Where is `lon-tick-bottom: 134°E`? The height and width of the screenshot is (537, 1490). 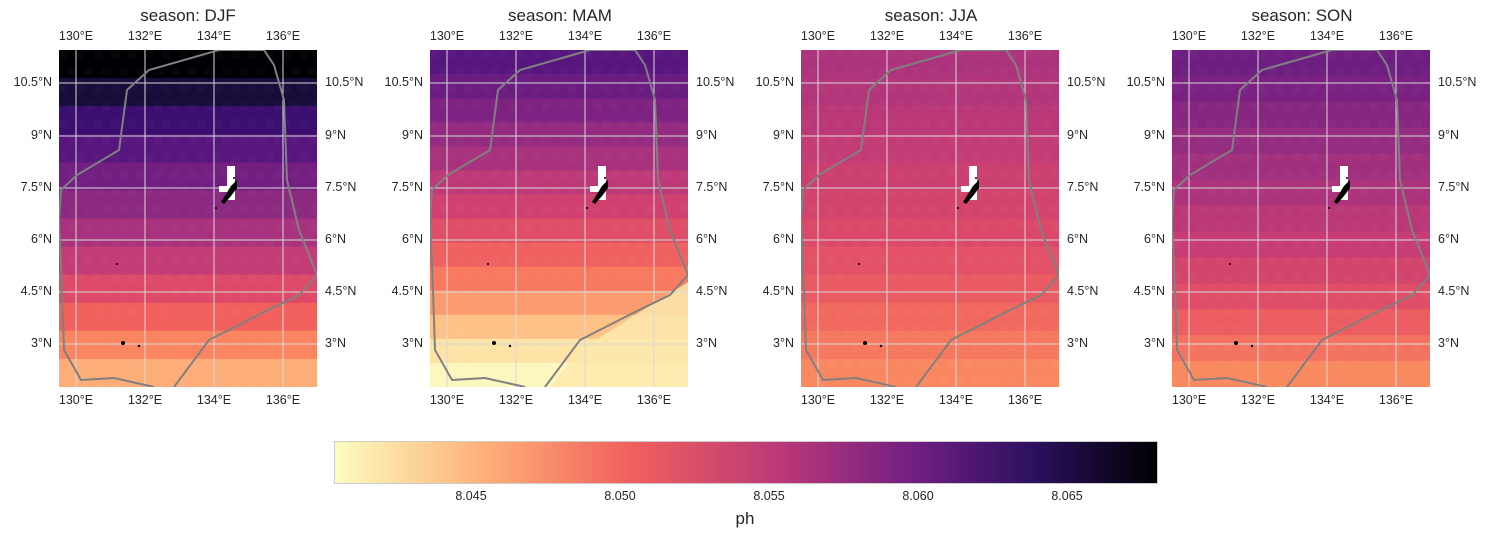 lon-tick-bottom: 134°E is located at coordinates (956, 400).